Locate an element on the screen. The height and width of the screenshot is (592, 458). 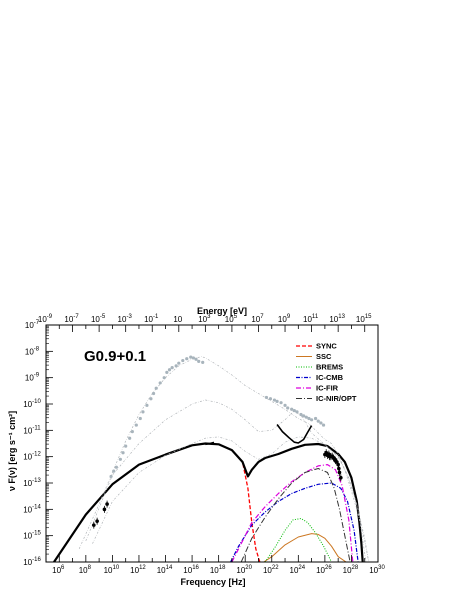
legend-brems-label: BREMS is located at coordinates (329, 367).